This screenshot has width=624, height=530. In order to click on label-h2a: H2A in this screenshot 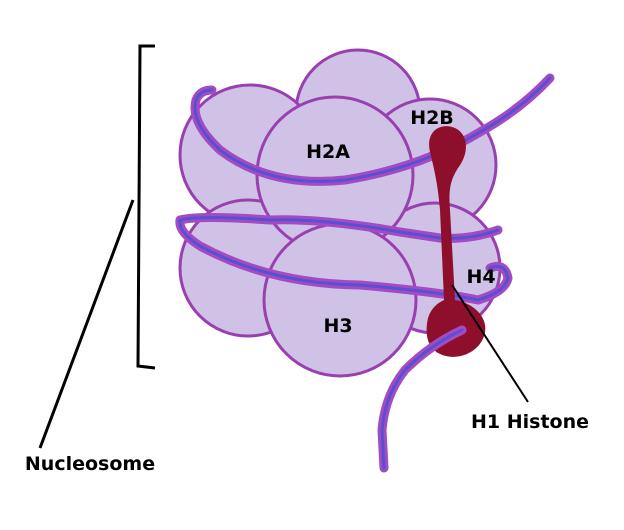, I will do `click(328, 152)`.